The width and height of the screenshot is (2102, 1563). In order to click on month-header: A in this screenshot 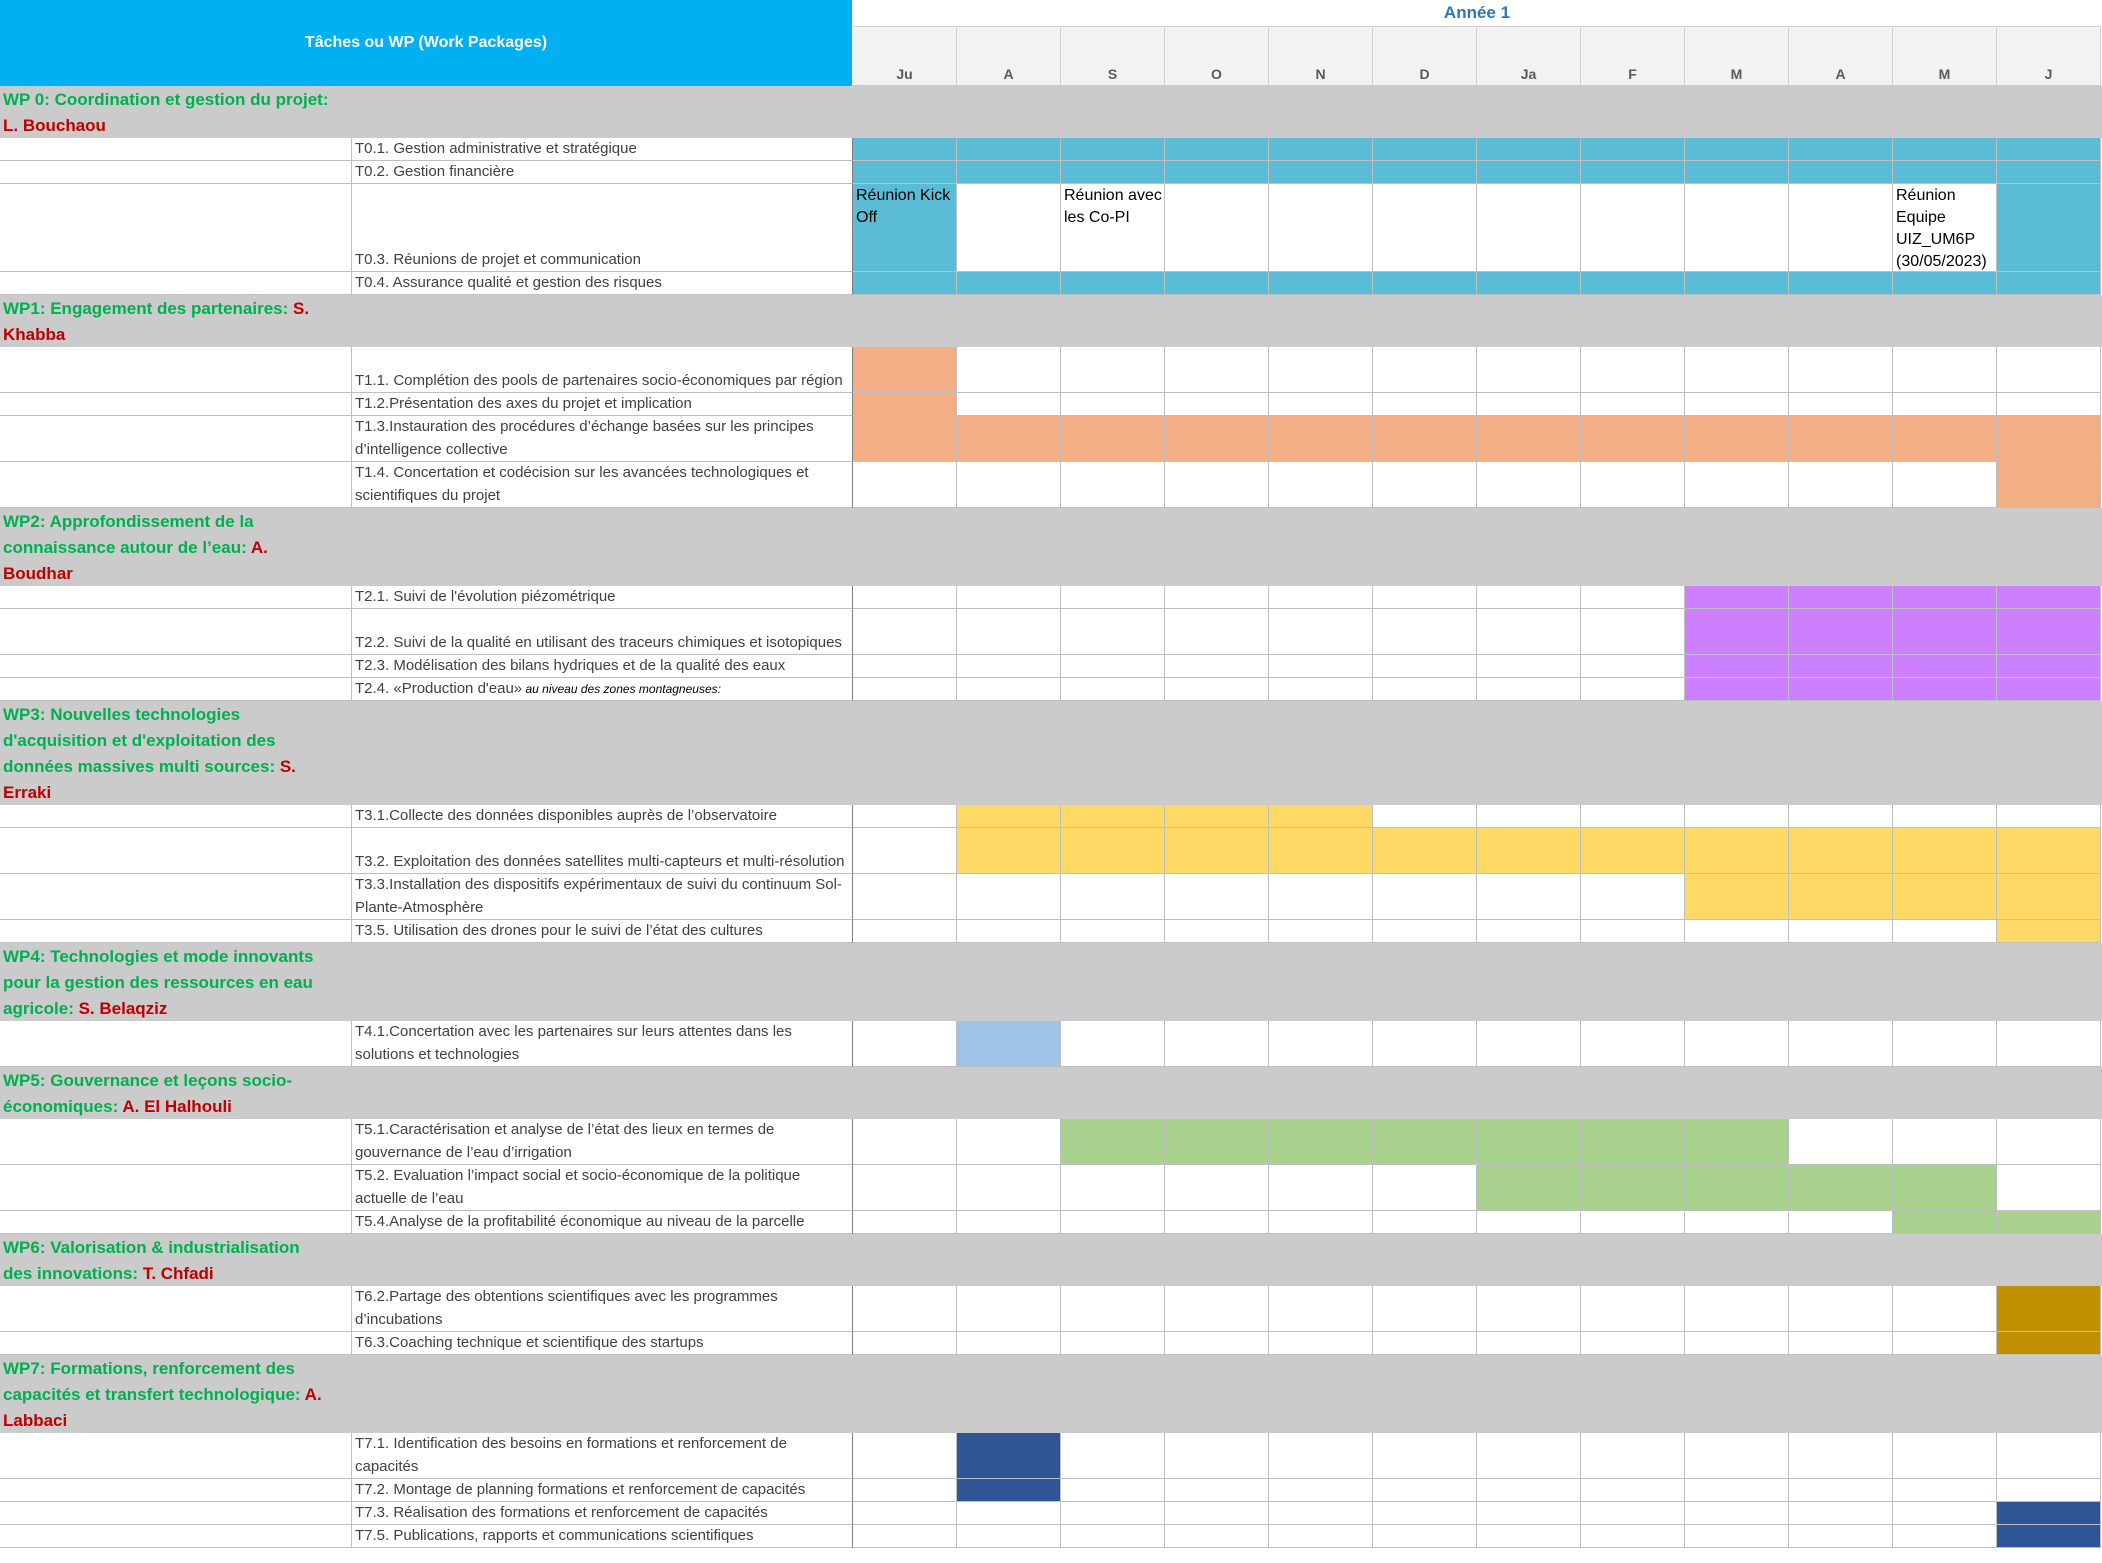, I will do `click(1841, 56)`.